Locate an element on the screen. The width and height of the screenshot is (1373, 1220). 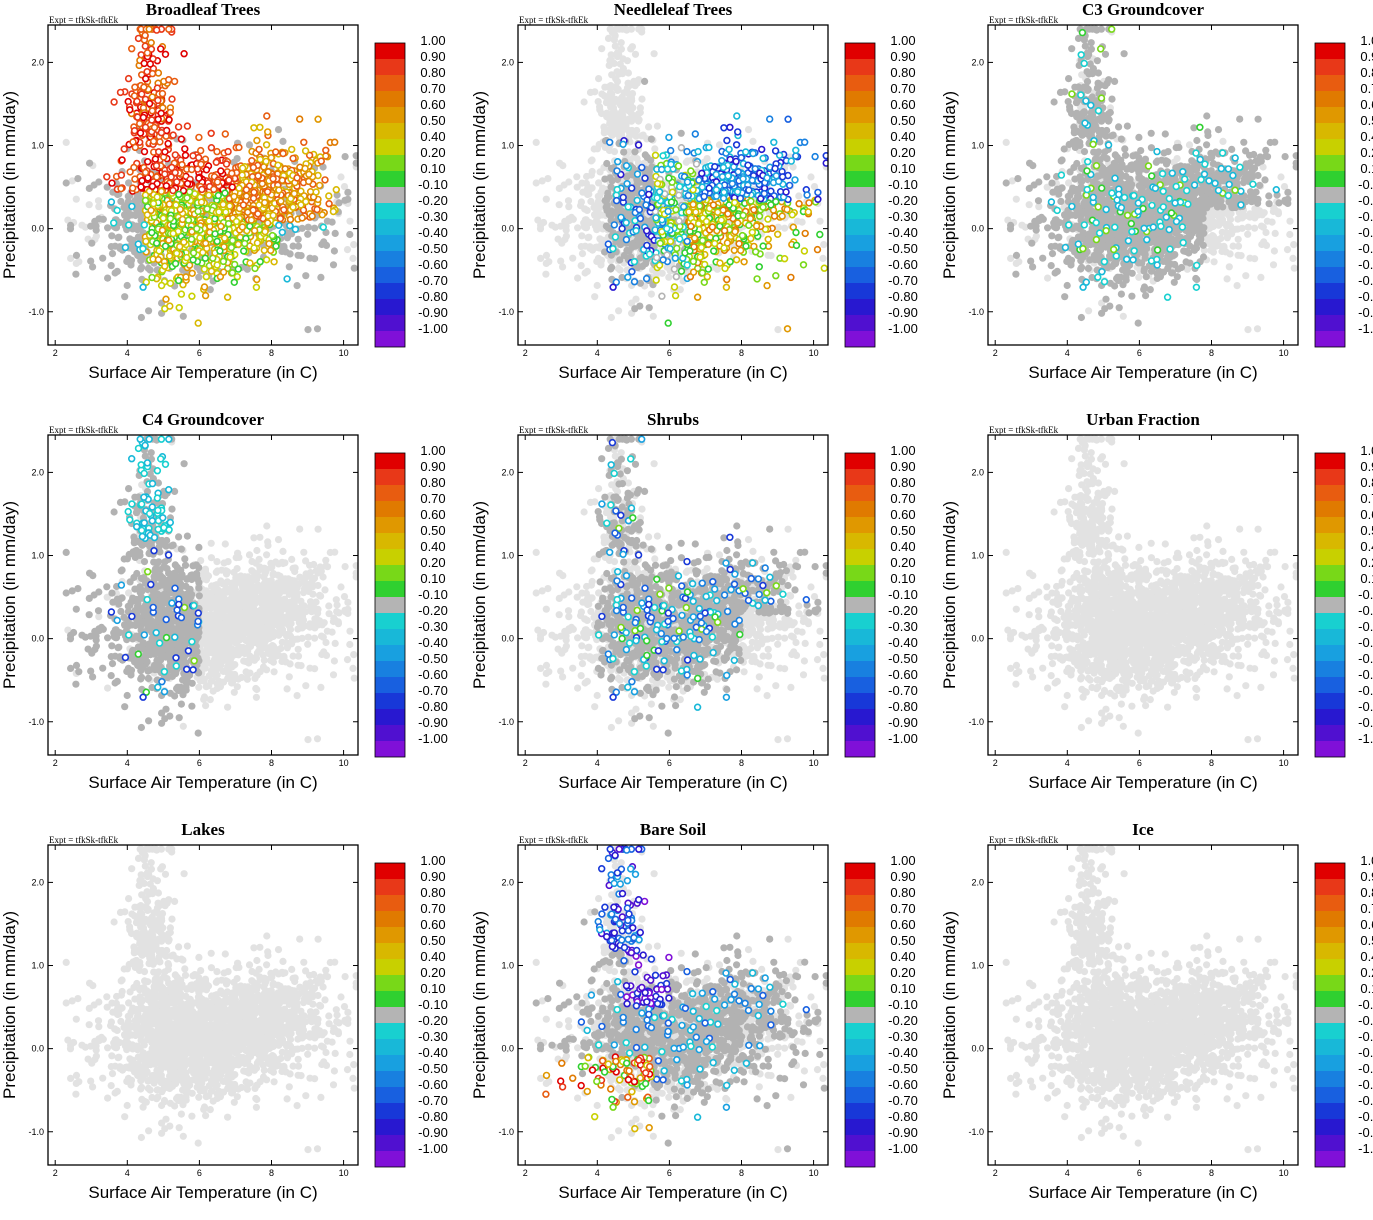
y-tick-label: -1.0 is located at coordinates (506, 312).